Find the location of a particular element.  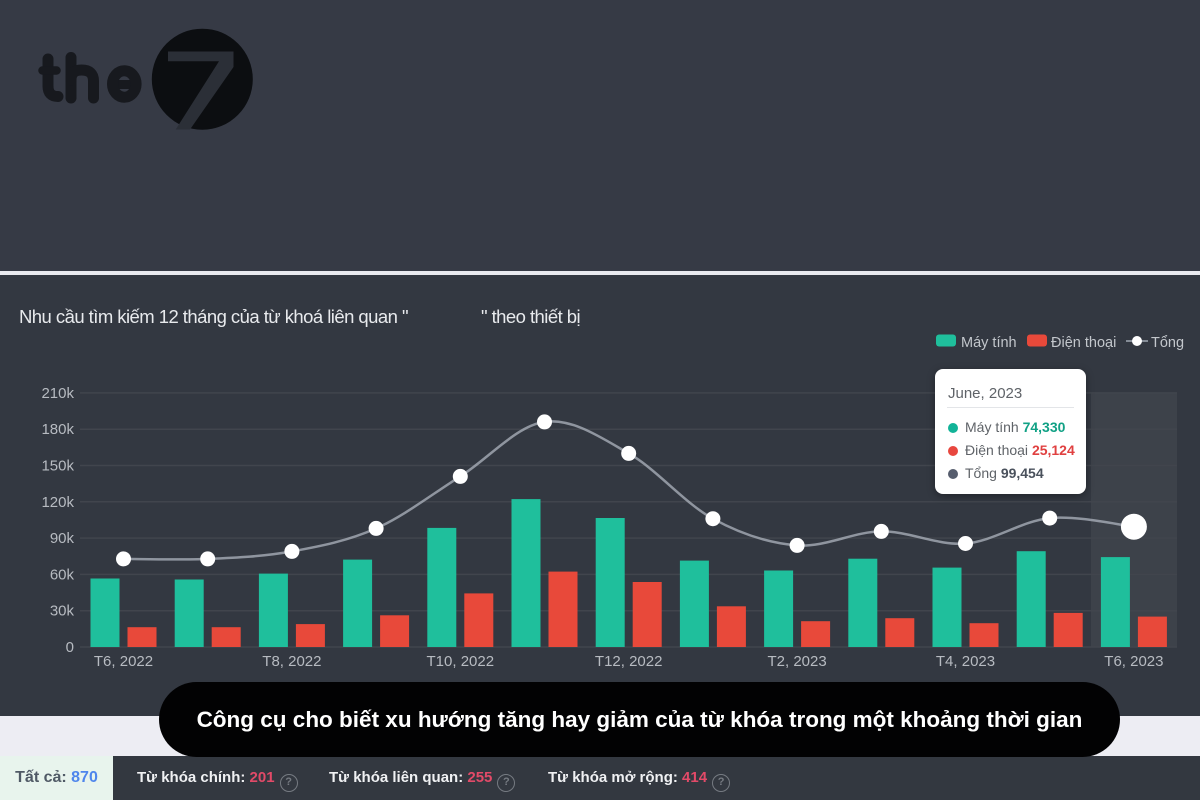

svg-text: T10, 2022 is located at coordinates (461, 661).